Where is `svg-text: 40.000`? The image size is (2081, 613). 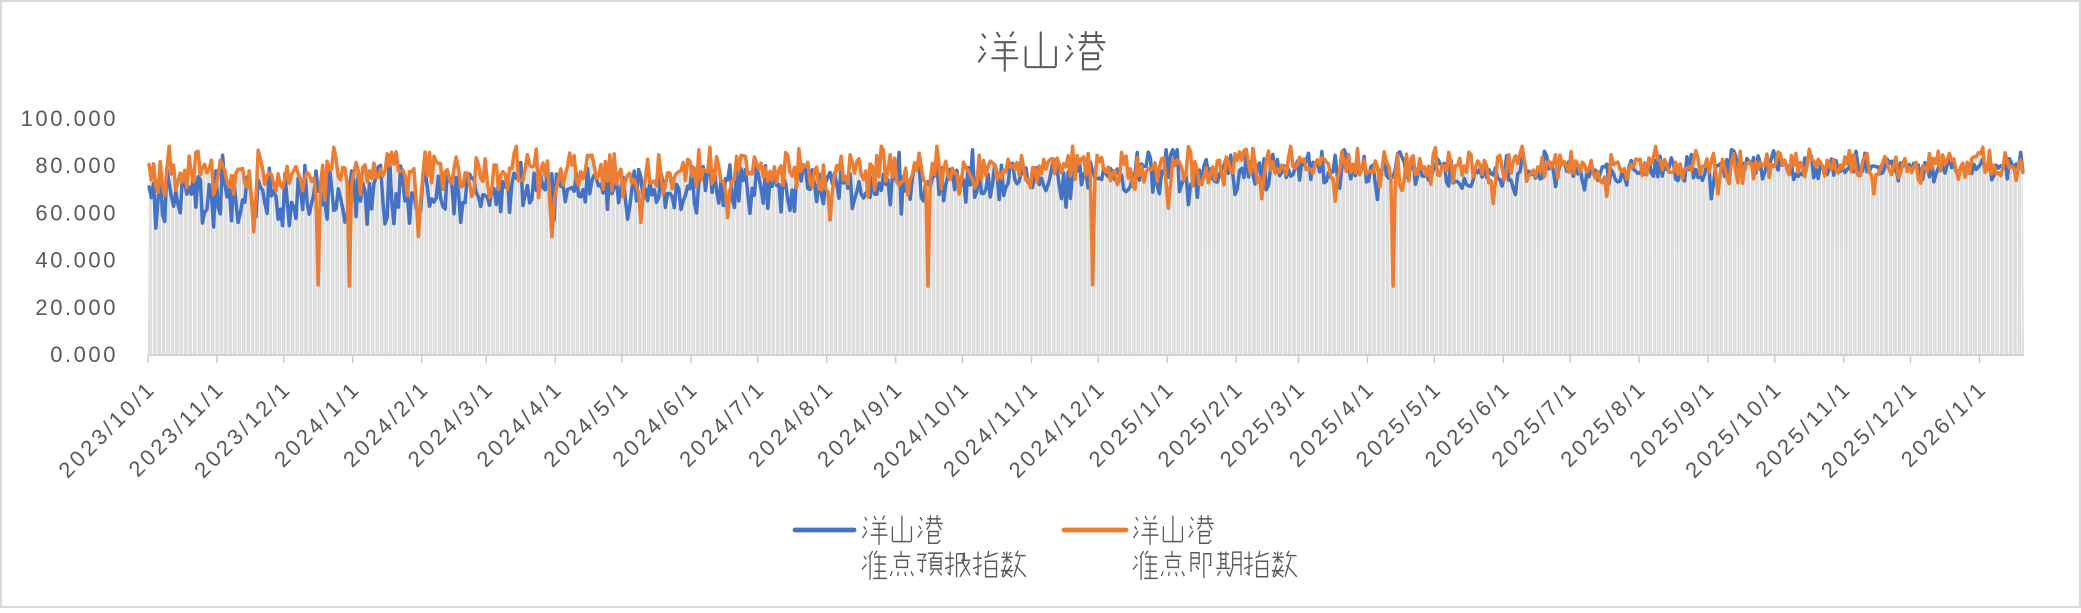 svg-text: 40.000 is located at coordinates (76, 260).